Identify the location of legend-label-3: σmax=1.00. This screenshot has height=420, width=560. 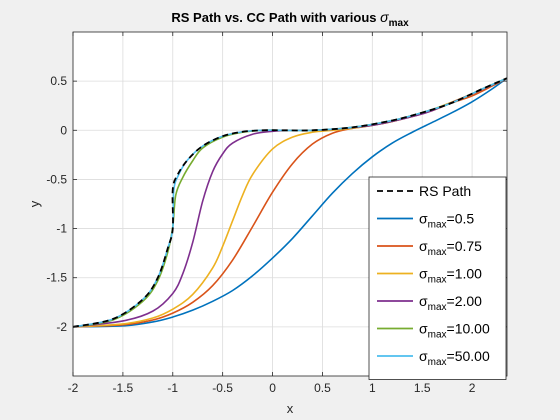
(450, 276).